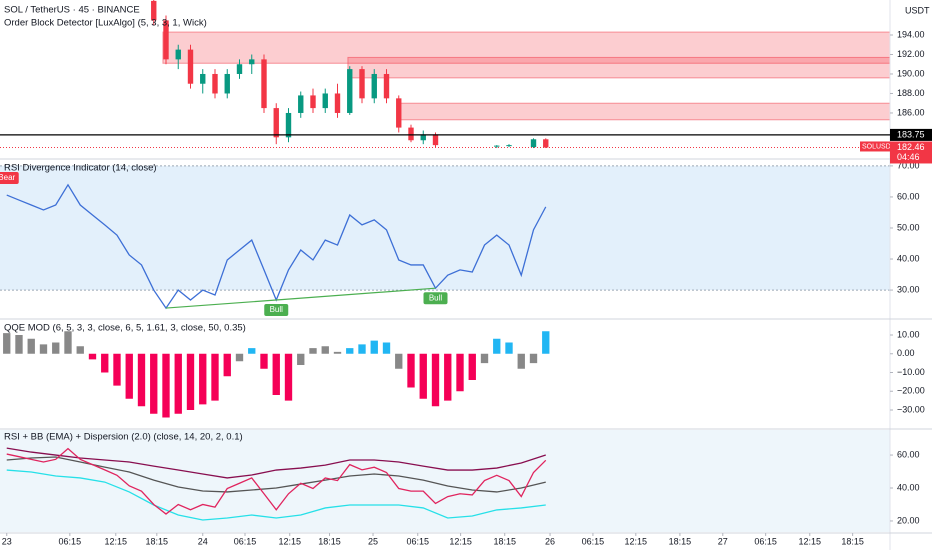 The height and width of the screenshot is (550, 932). What do you see at coordinates (526, 47) in the screenshot?
I see `order-block` at bounding box center [526, 47].